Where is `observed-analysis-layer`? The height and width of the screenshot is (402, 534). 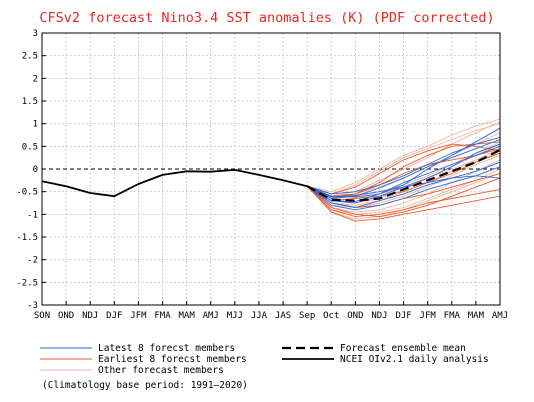 observed-analysis-layer is located at coordinates (174, 183).